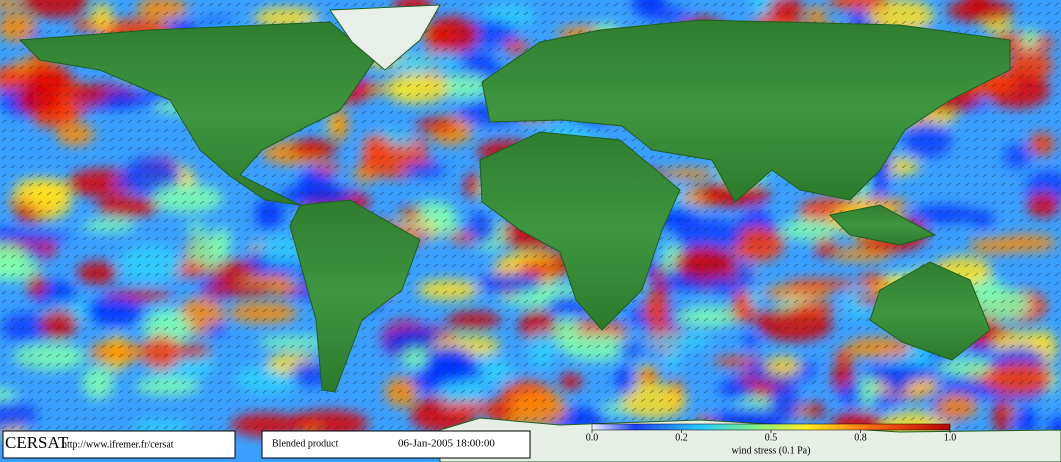  Describe the element at coordinates (882, 225) in the screenshot. I see `indonesia` at that location.